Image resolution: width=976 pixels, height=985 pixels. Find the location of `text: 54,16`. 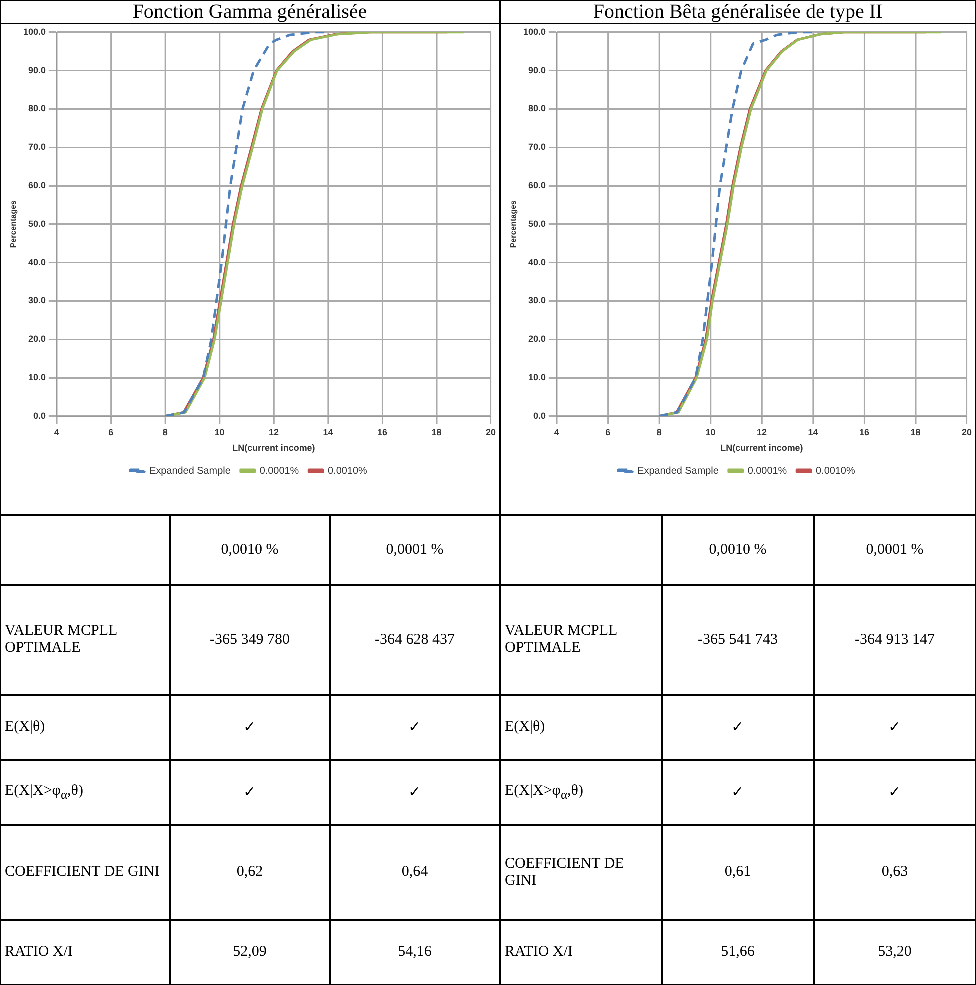

text: 54,16 is located at coordinates (415, 952).